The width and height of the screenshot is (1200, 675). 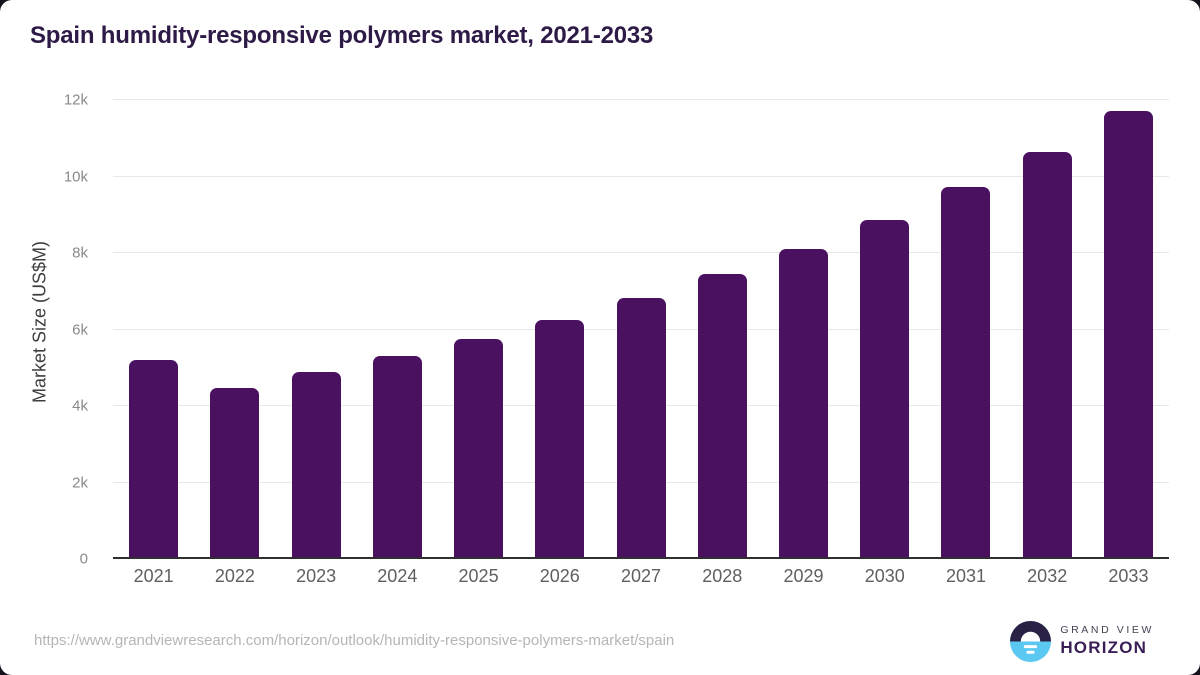 I want to click on bar-2033, so click(x=1128, y=335).